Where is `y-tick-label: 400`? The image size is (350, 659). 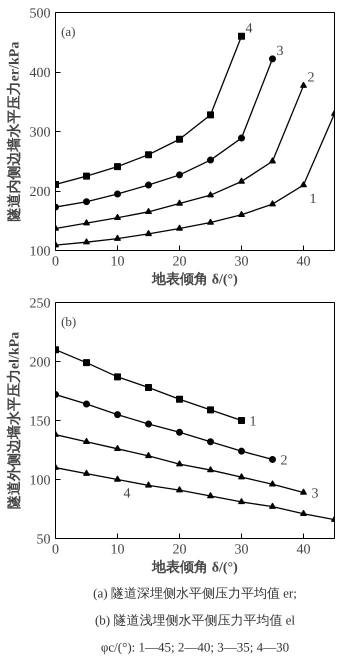 y-tick-label: 400 is located at coordinates (40, 73).